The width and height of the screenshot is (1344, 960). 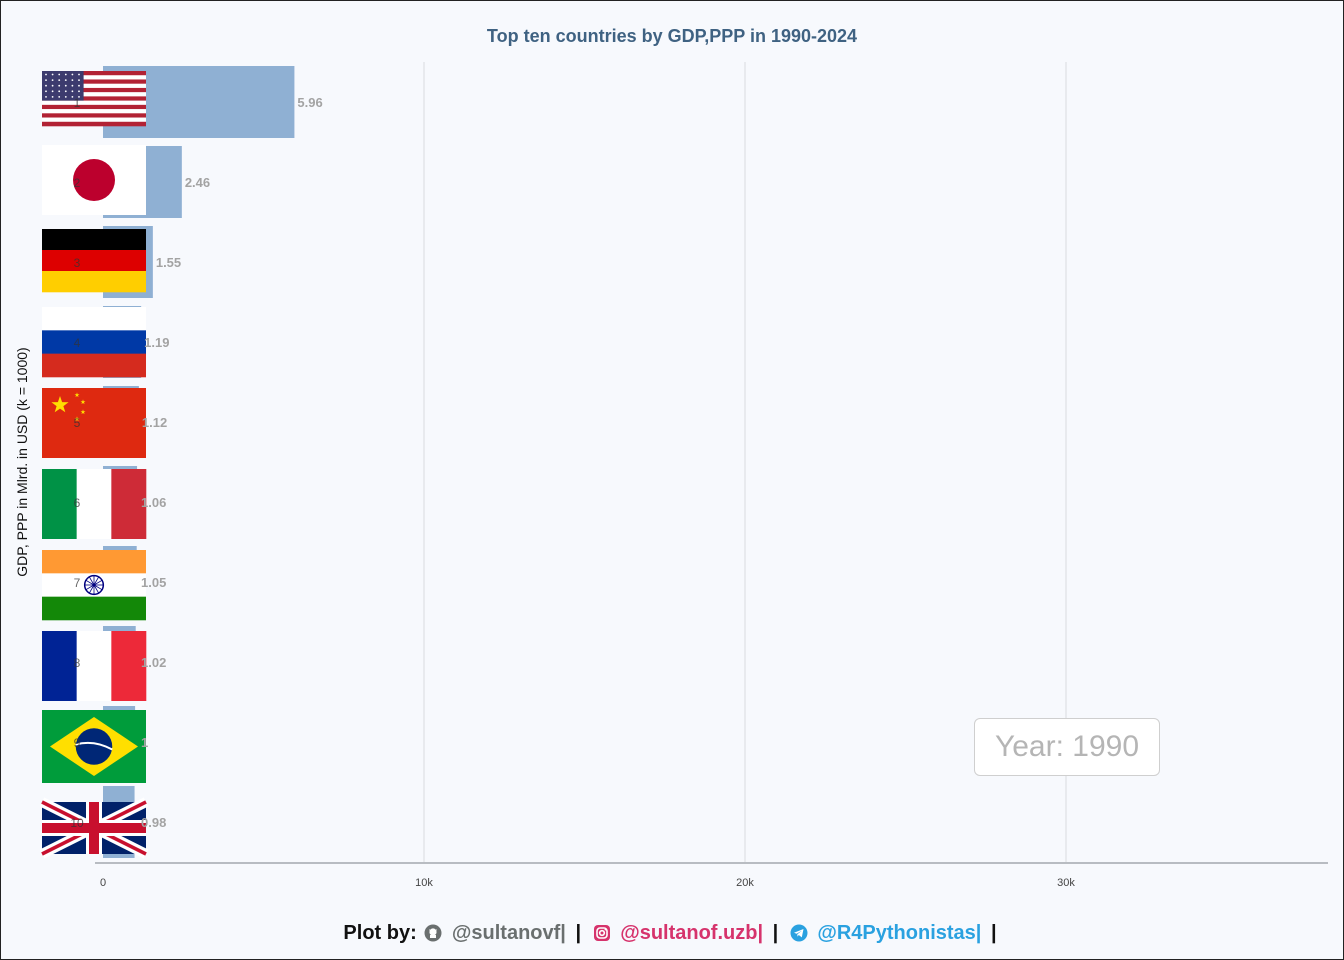 I want to click on brazil-flag, so click(x=94, y=746).